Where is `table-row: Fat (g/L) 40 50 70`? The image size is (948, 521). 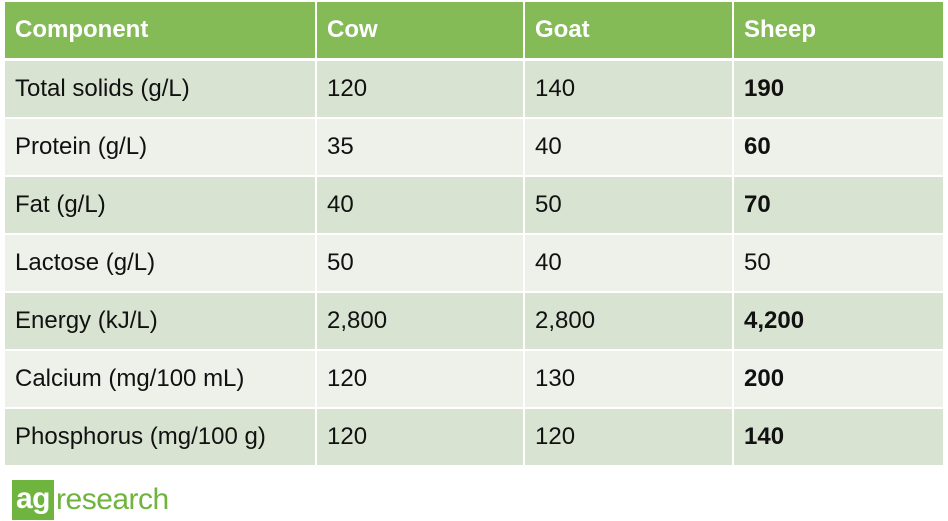
table-row: Fat (g/L) 40 50 70 is located at coordinates (474, 205).